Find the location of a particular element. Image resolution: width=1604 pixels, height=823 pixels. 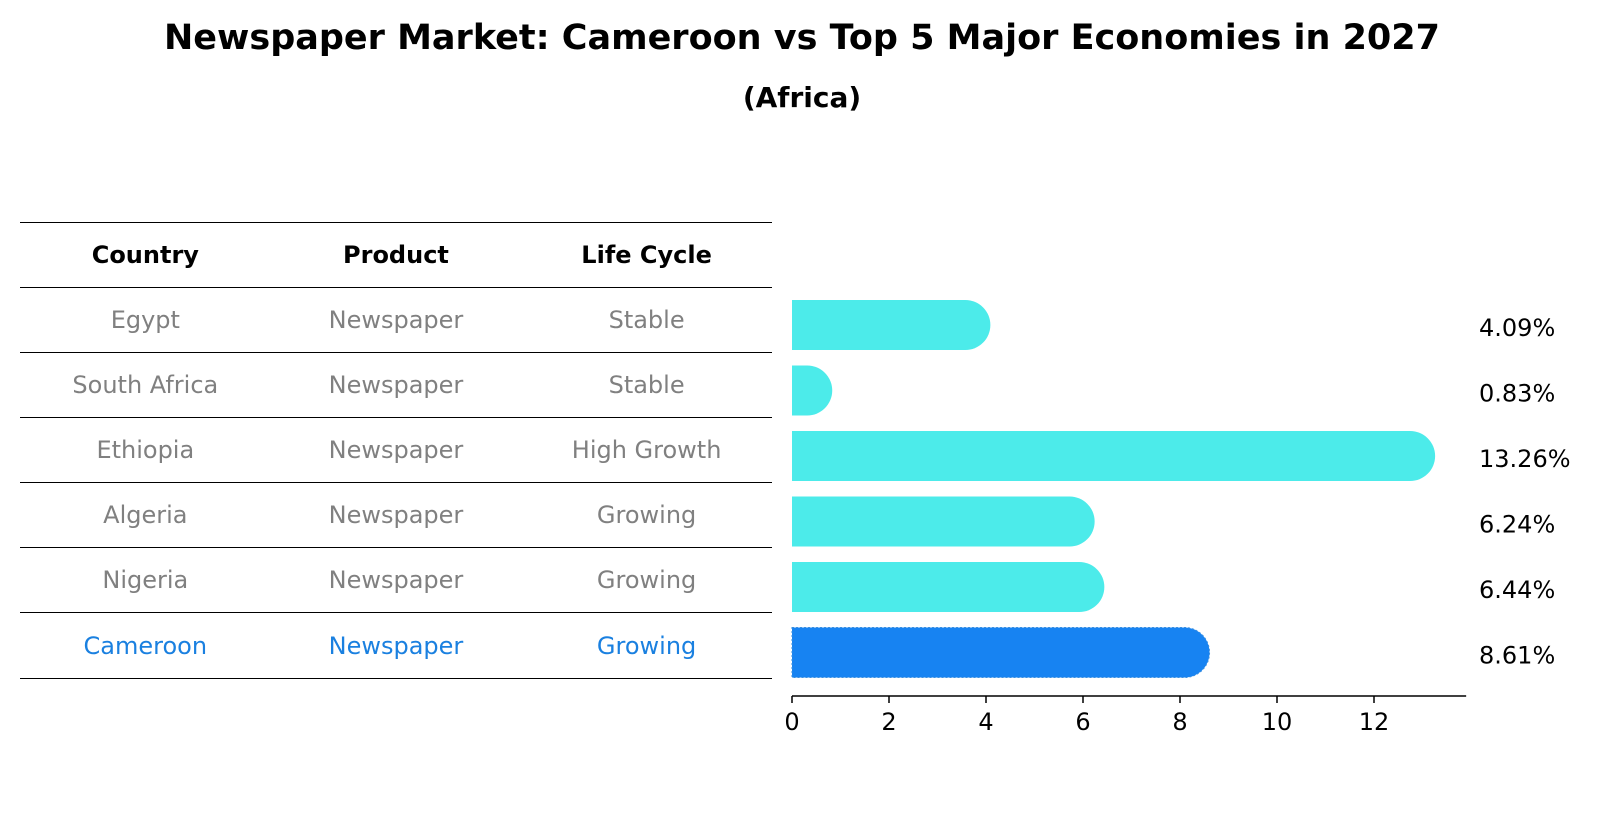

table-row-highlighted: Cameroon Newspaper Growing is located at coordinates (396, 645).